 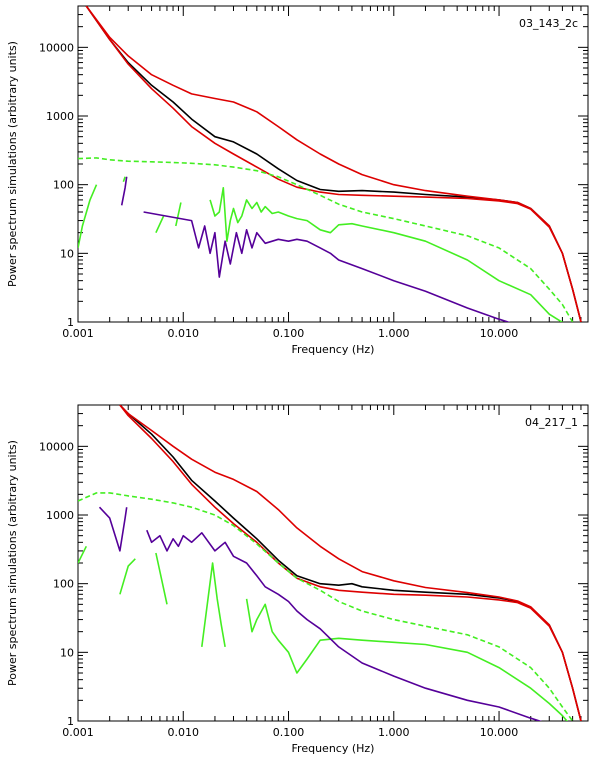 I want to click on panel-label: 03_143_2c, so click(x=548, y=23).